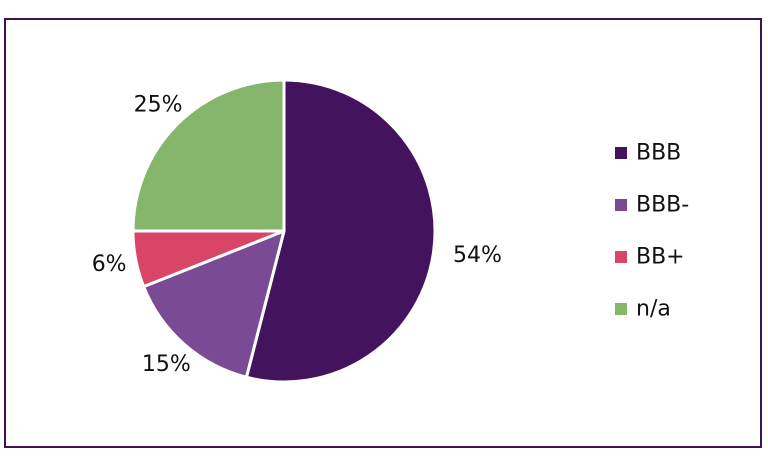  What do you see at coordinates (658, 153) in the screenshot?
I see `legend-label-bbb: BBB` at bounding box center [658, 153].